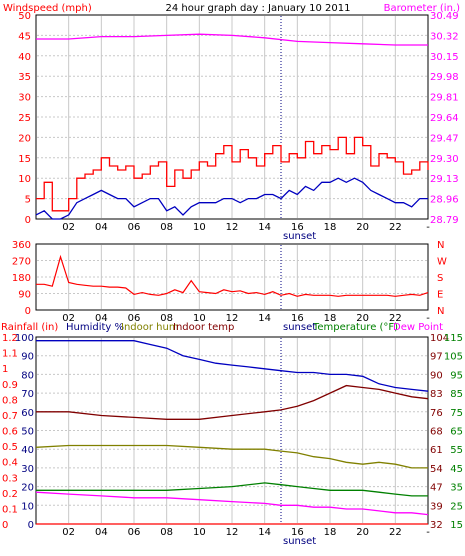  I want to click on temperature-tick-label-inner: 97, so click(436, 357).